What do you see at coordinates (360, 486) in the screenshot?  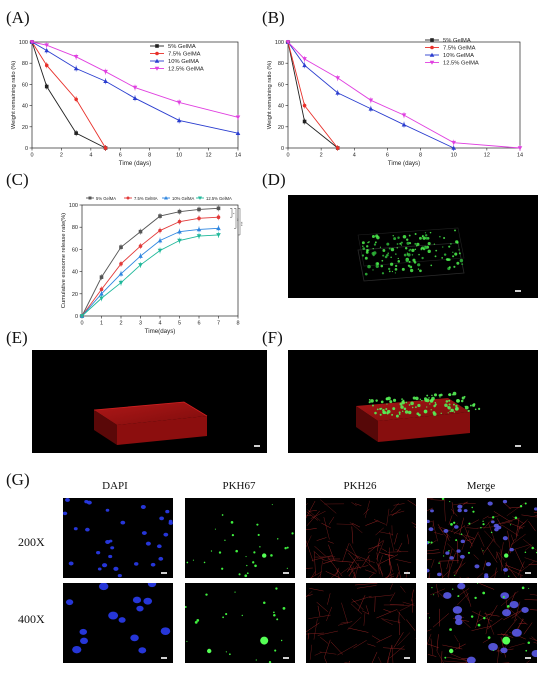 I see `col-title-pkh26: PKH26` at bounding box center [360, 486].